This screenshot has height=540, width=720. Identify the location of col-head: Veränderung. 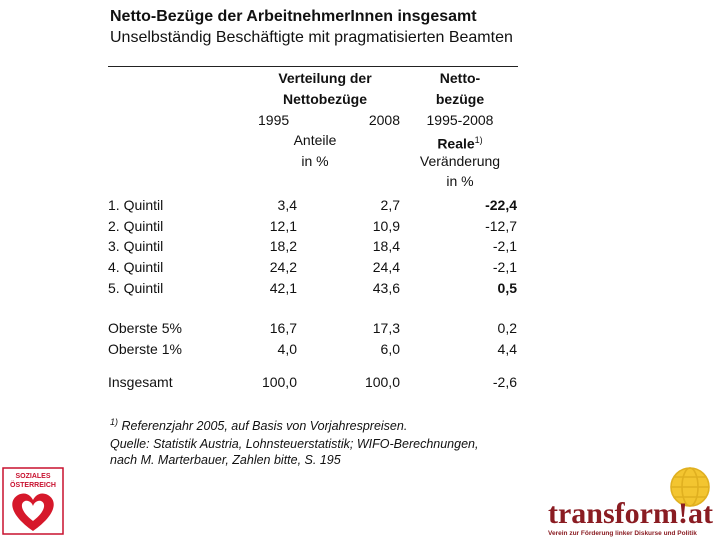
(460, 161).